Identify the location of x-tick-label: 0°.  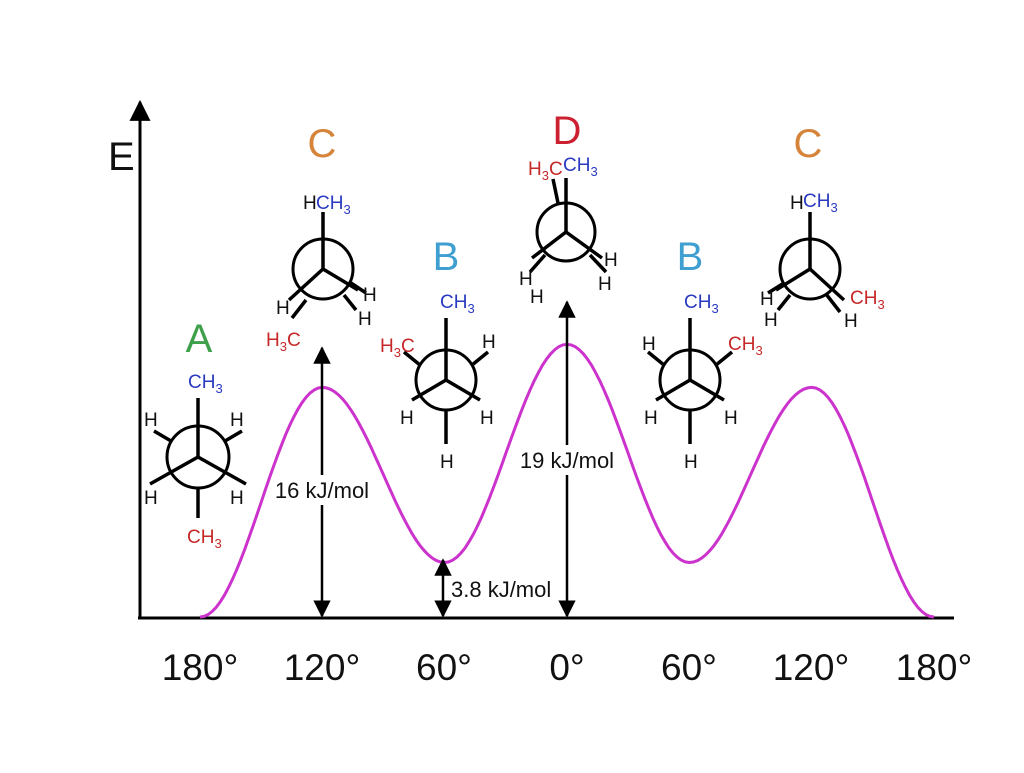
(566, 667).